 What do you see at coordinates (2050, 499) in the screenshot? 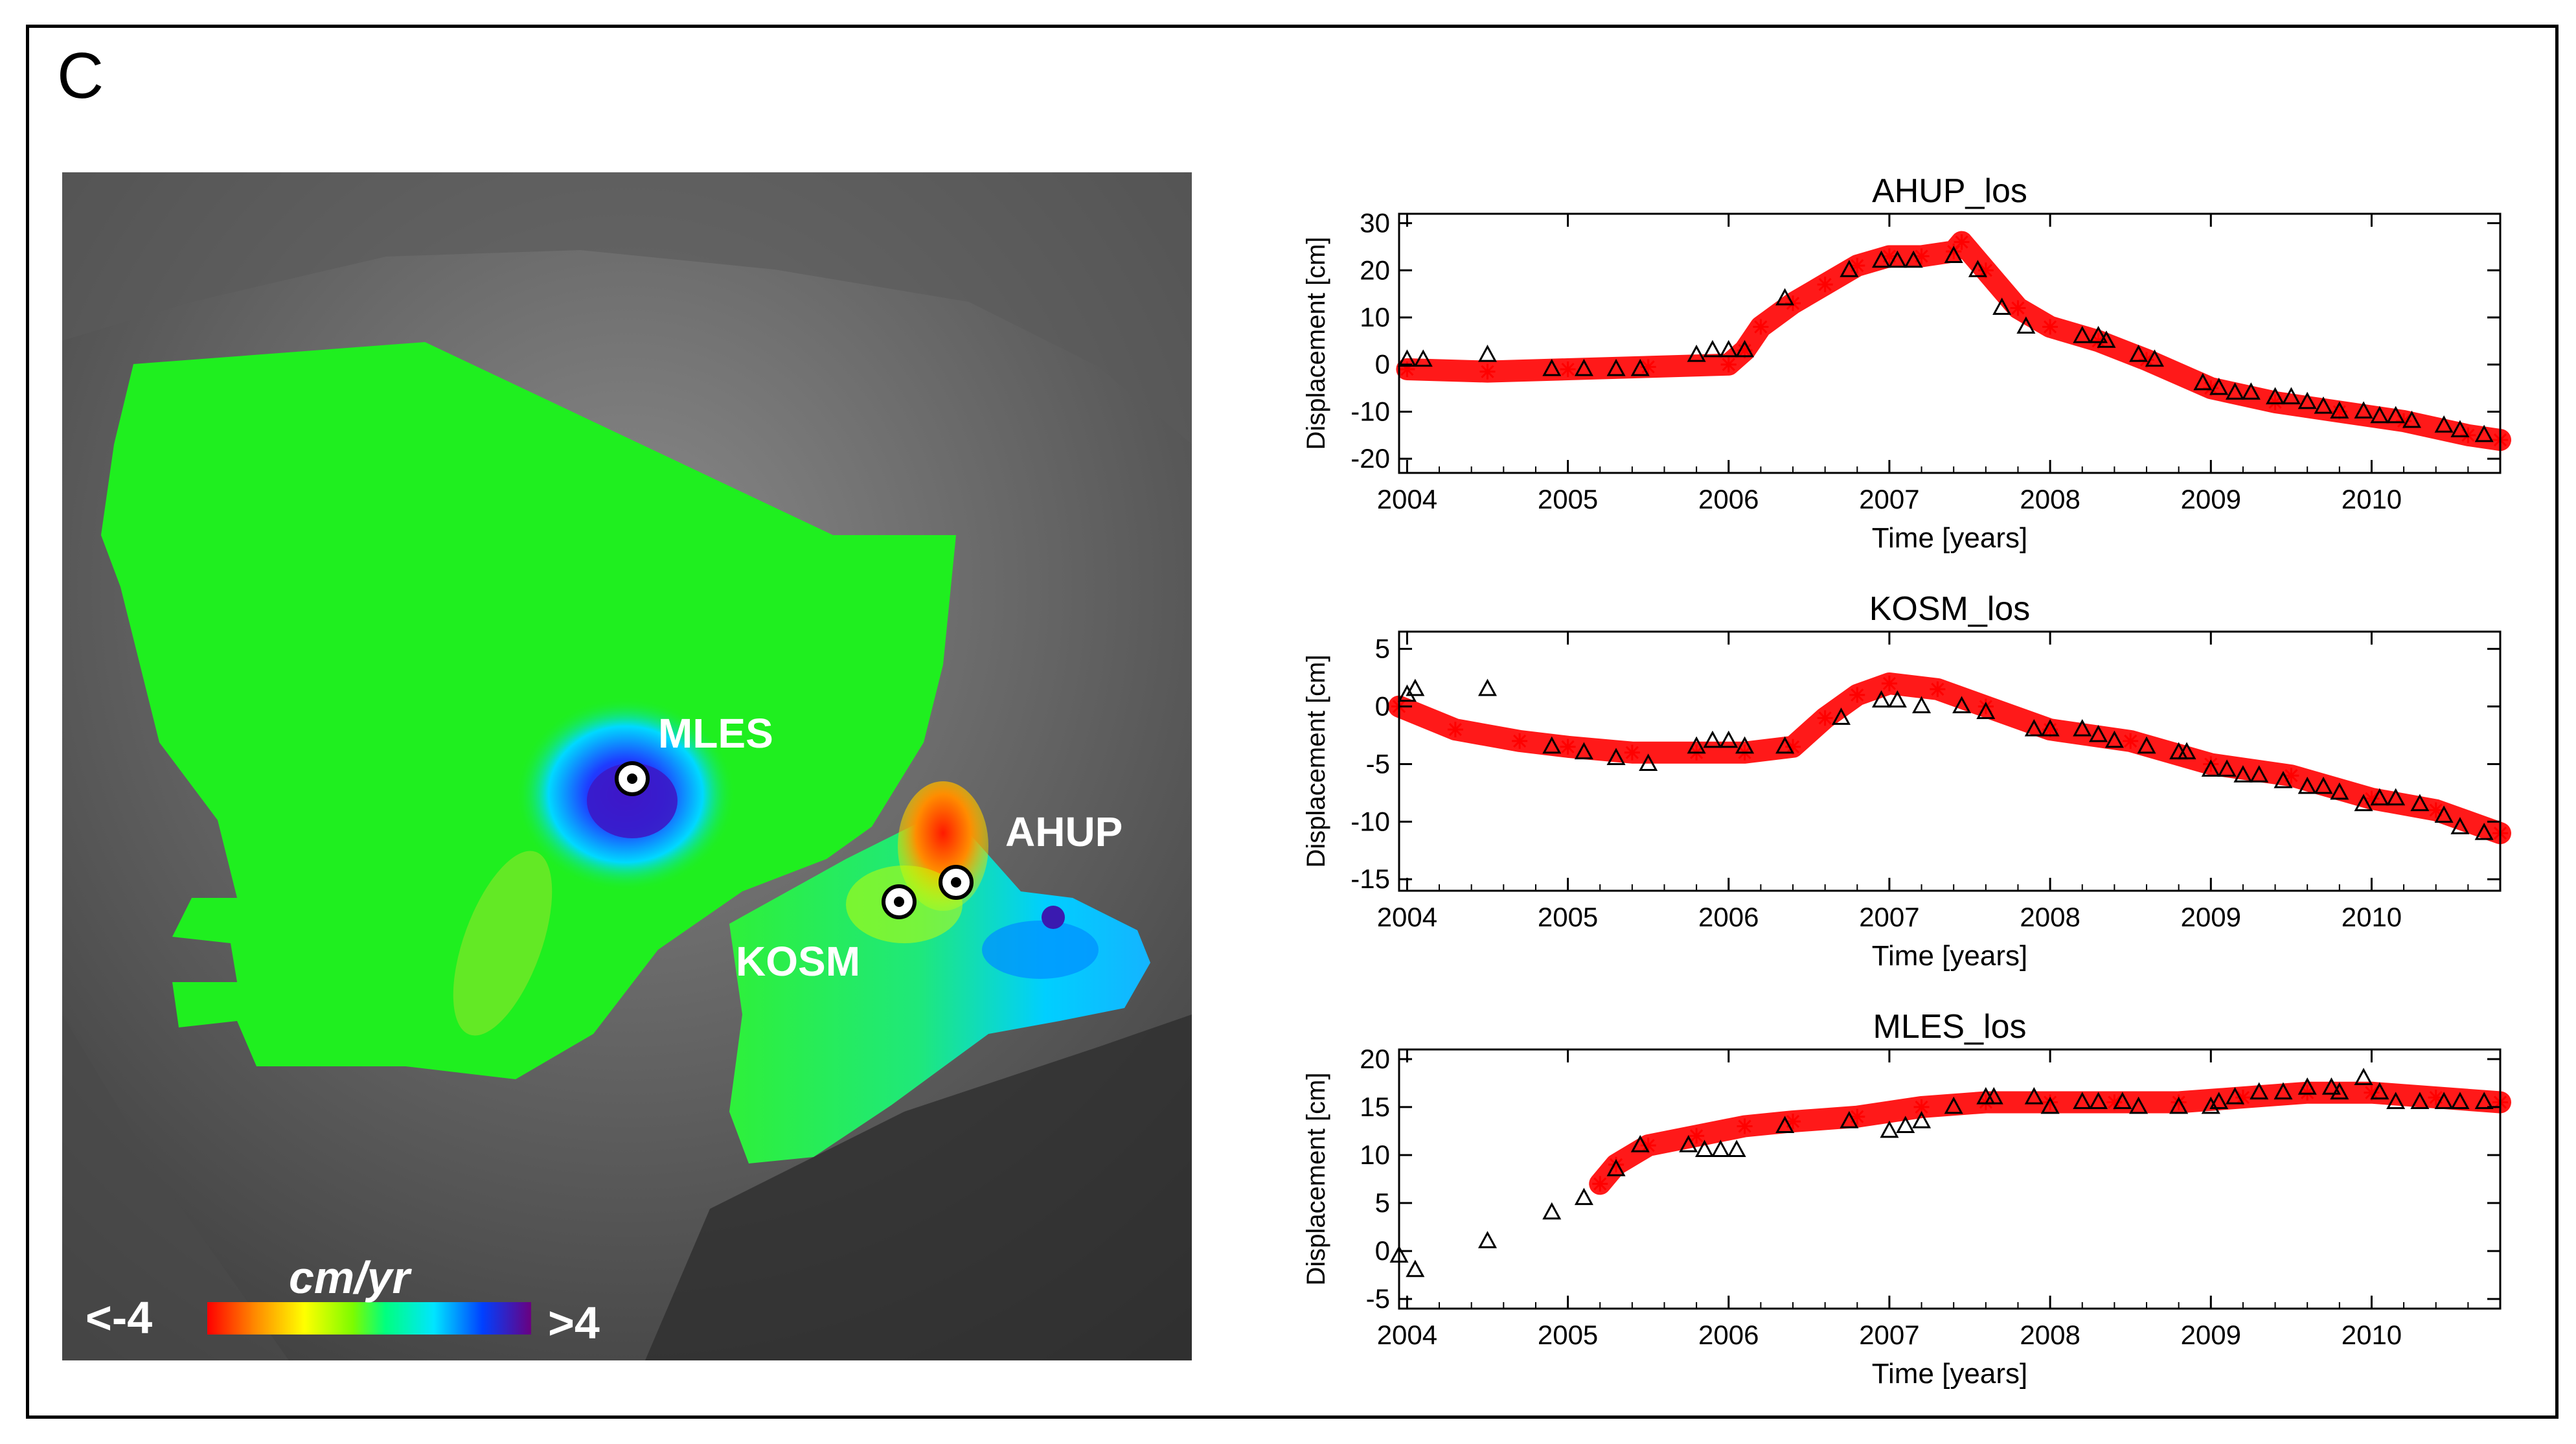
I see `ahup-xtick-label: 2008` at bounding box center [2050, 499].